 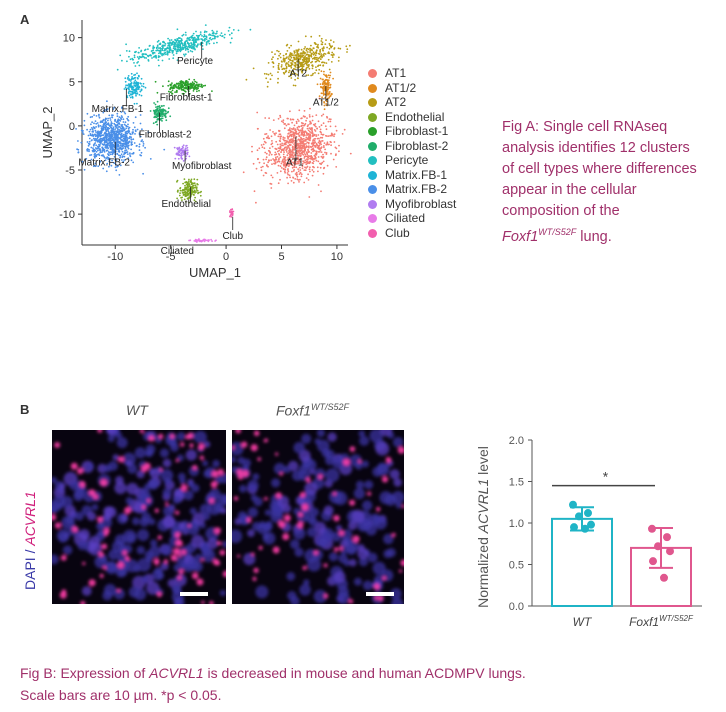 What do you see at coordinates (557, 232) in the screenshot?
I see `caption-a-gene-sup: WT/S52F` at bounding box center [557, 232].